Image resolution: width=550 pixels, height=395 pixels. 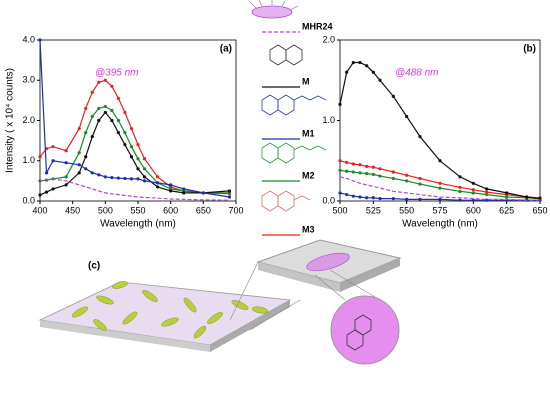 What do you see at coordinates (28, 80) in the screenshot?
I see `y-tick-label: 3.0` at bounding box center [28, 80].